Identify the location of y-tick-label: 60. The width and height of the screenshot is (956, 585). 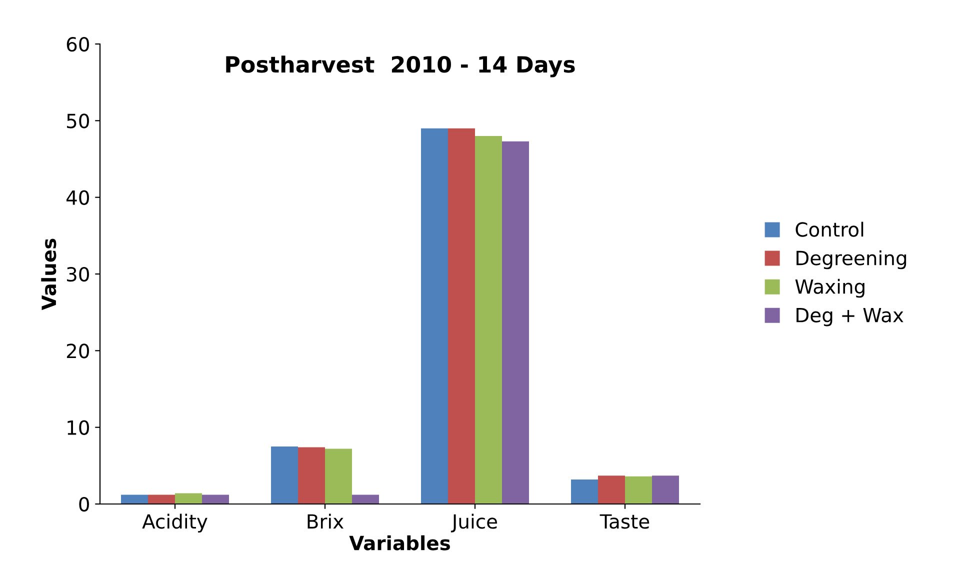
(77, 44).